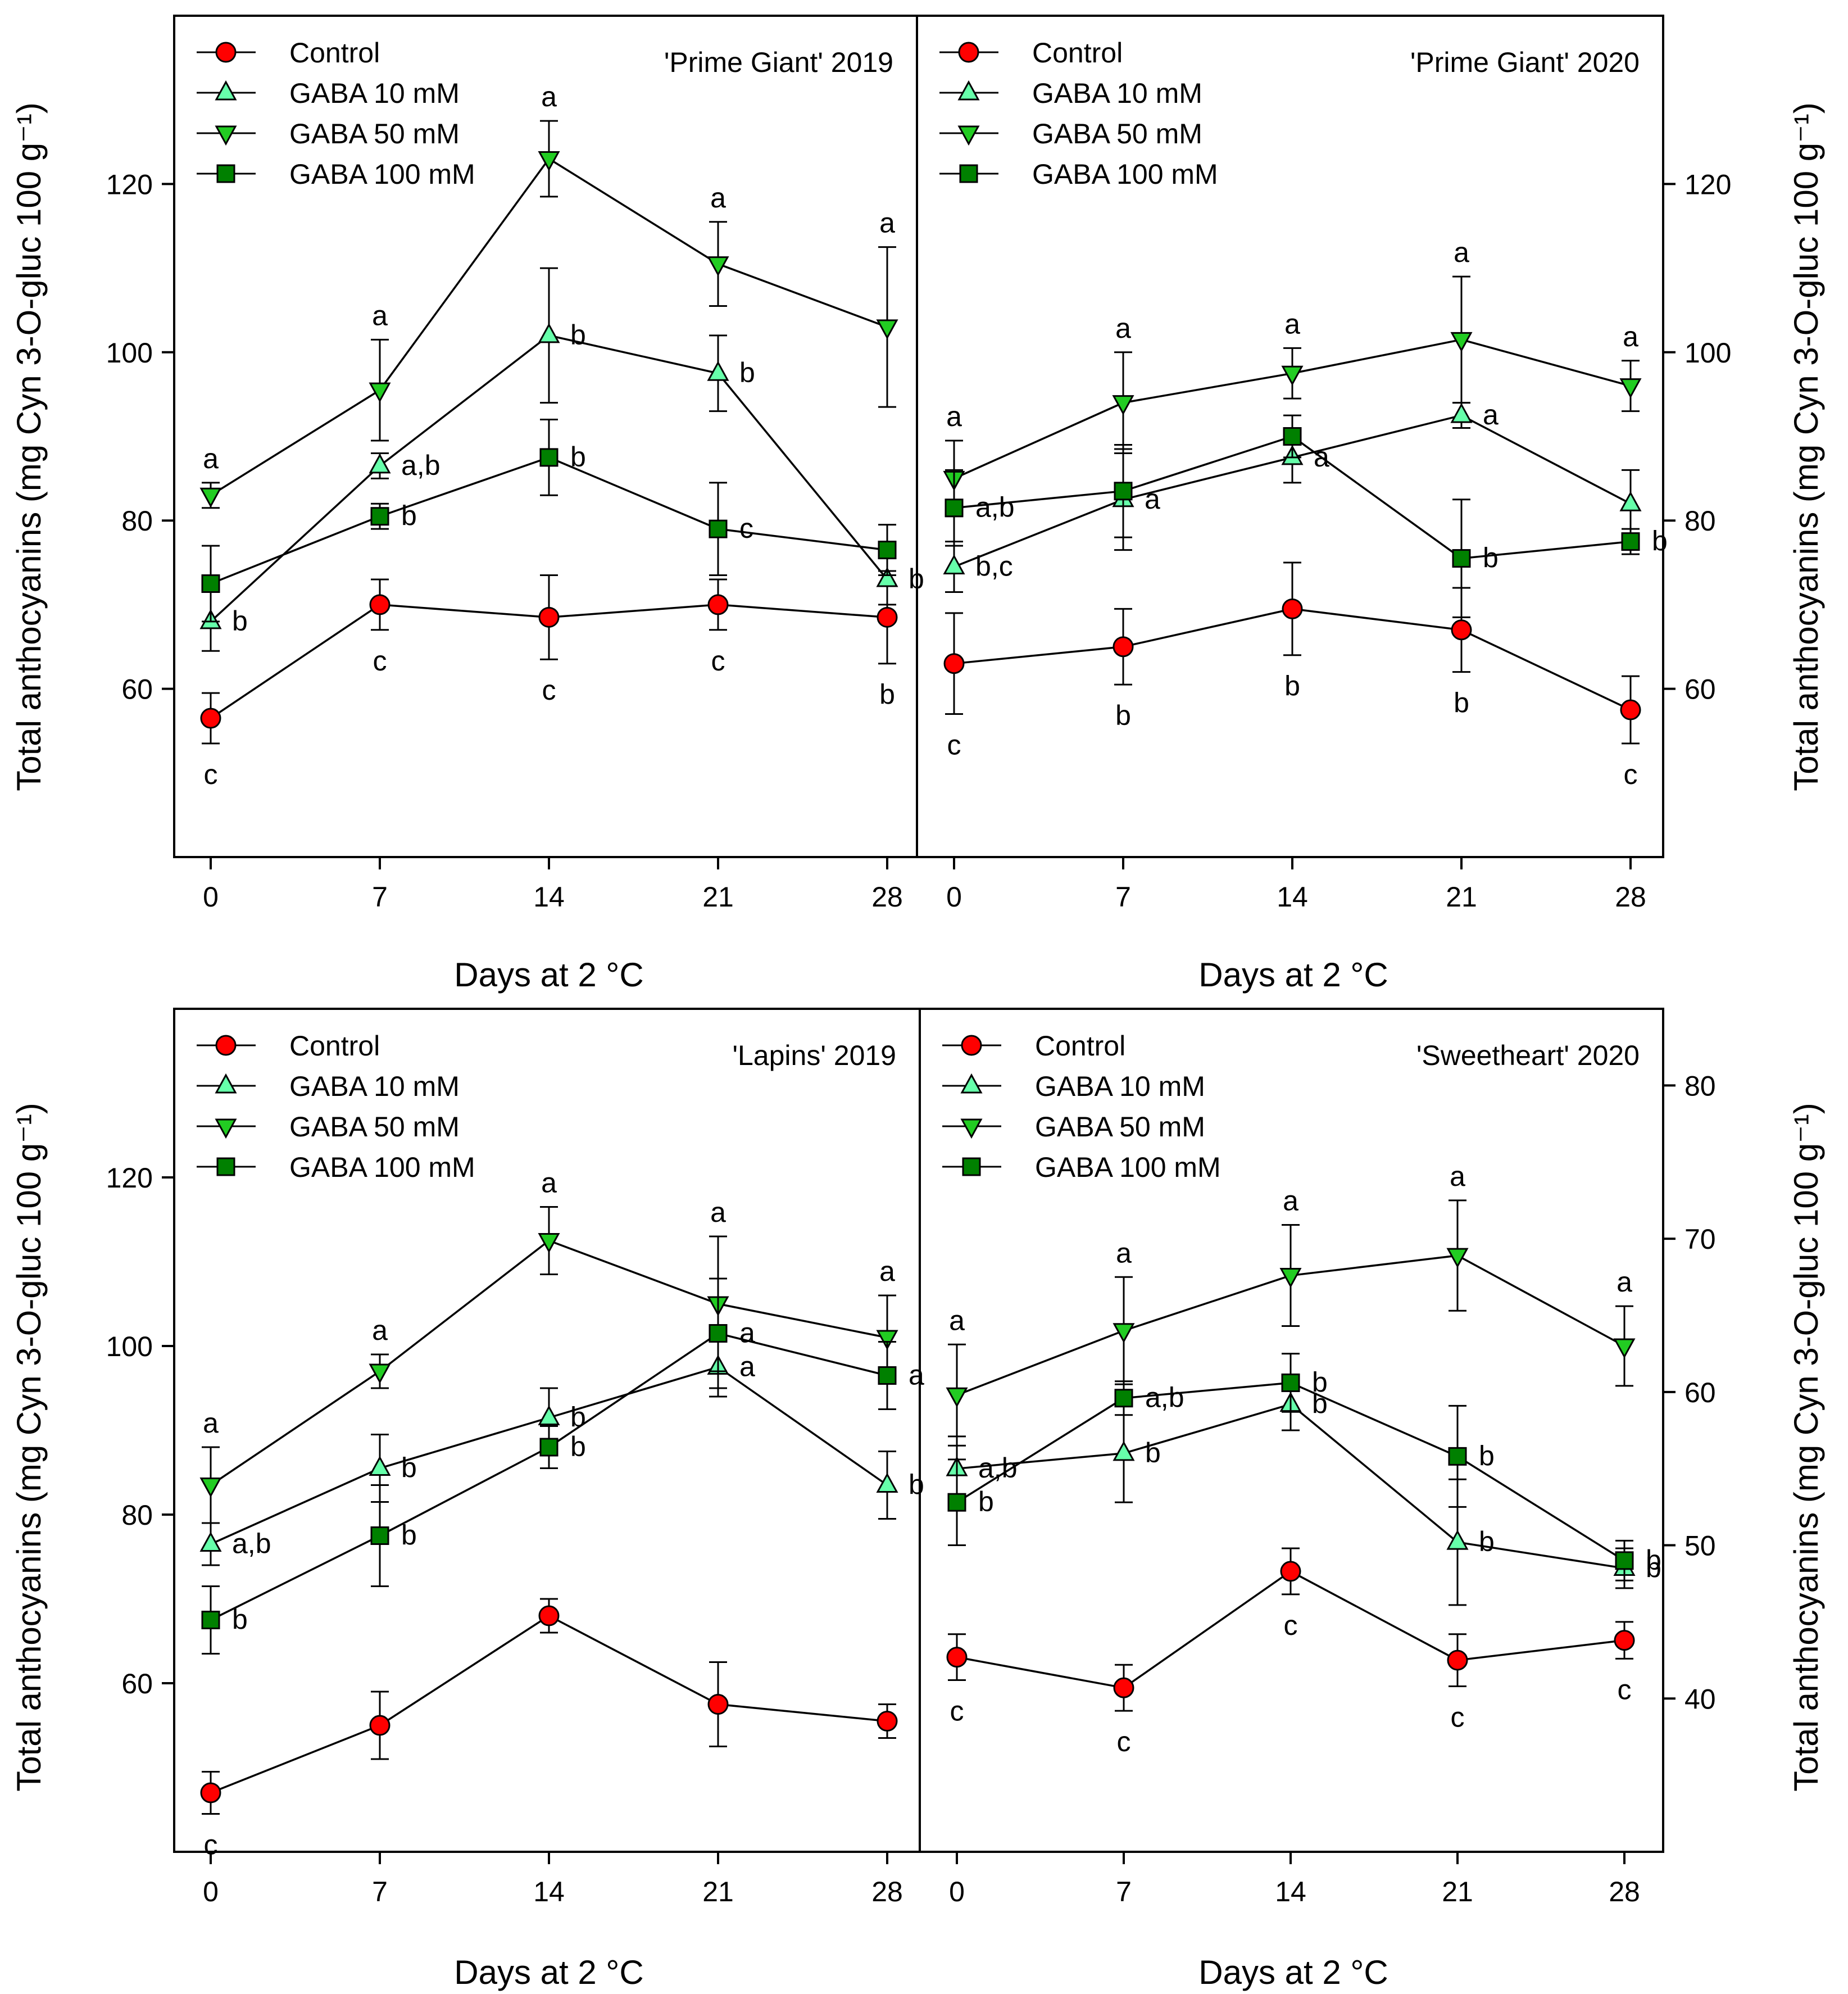 The width and height of the screenshot is (1848, 1994). What do you see at coordinates (1290, 1652) in the screenshot?
I see `series-control: c c c c c` at bounding box center [1290, 1652].